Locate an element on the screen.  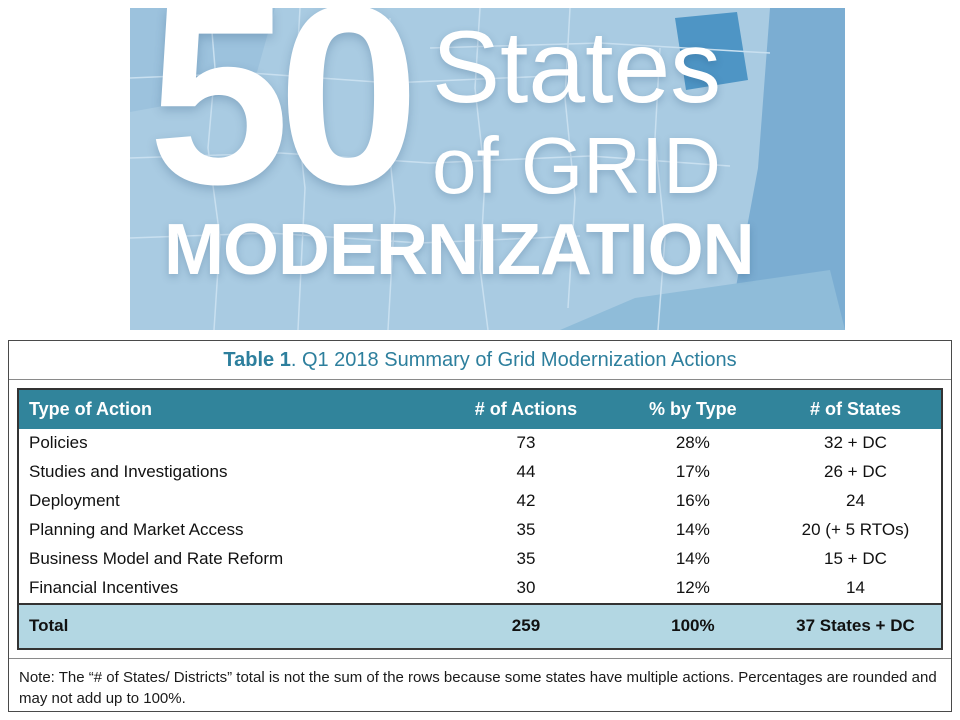
total-row: Total 259 100% 37 States + DC is located at coordinates (480, 626).